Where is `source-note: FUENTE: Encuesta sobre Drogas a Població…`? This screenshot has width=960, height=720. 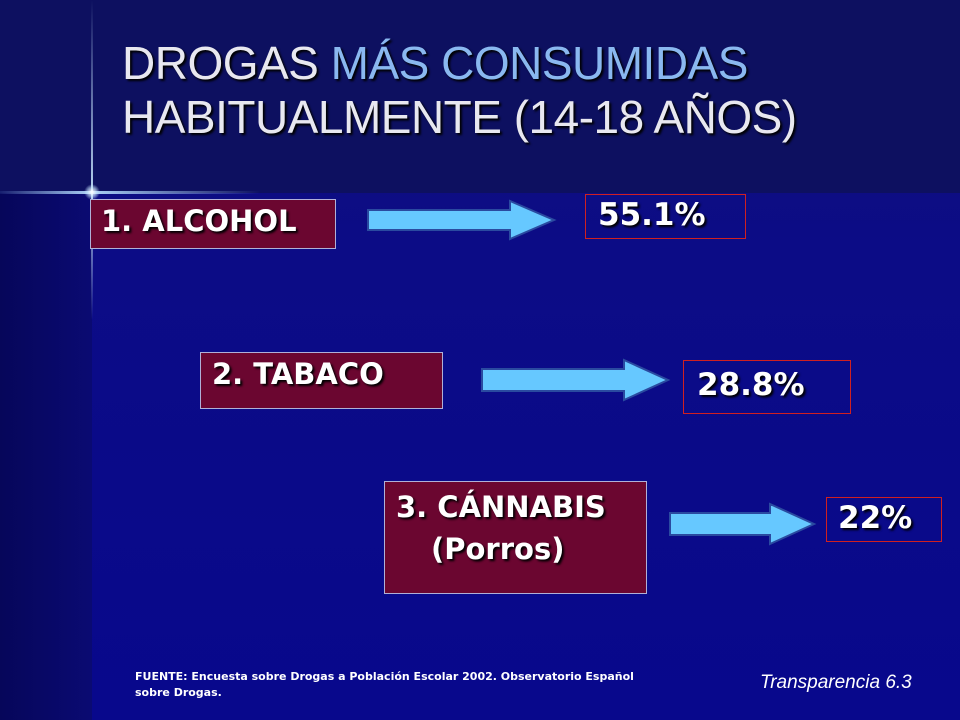 source-note: FUENTE: Encuesta sobre Drogas a Població… is located at coordinates (384, 684).